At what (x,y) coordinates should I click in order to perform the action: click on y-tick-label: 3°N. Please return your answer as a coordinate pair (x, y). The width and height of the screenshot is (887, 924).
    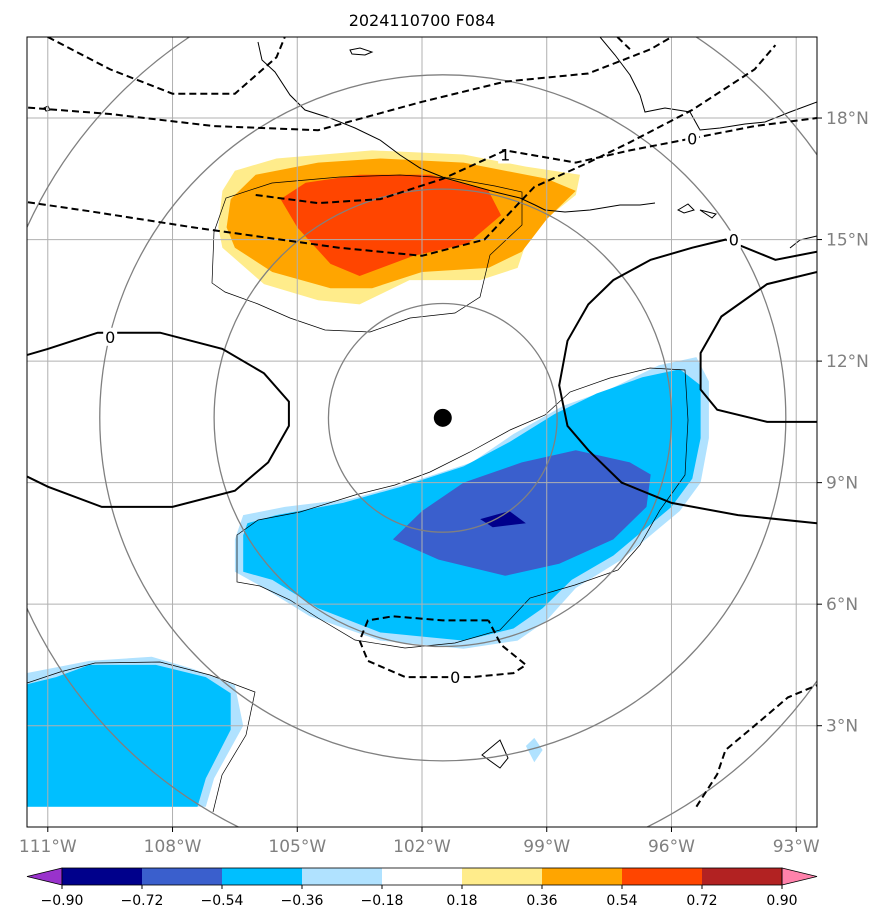
    Looking at the image, I should click on (842, 727).